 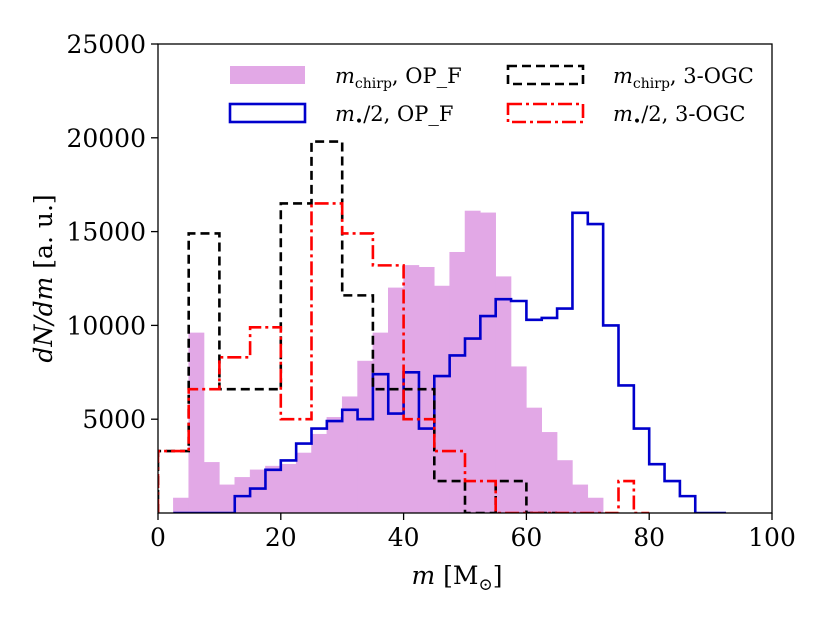 I want to click on y-tick-label-4: 25000, so click(x=106, y=44).